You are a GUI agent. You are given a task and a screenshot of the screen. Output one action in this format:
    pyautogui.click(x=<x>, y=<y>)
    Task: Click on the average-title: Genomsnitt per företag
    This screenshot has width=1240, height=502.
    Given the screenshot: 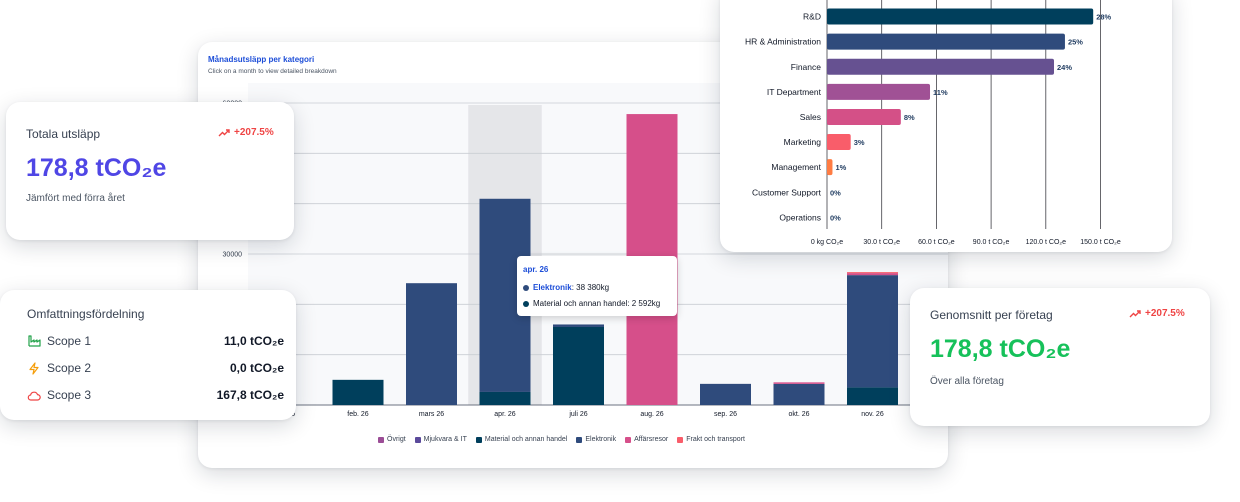 What is the action you would take?
    pyautogui.click(x=991, y=315)
    